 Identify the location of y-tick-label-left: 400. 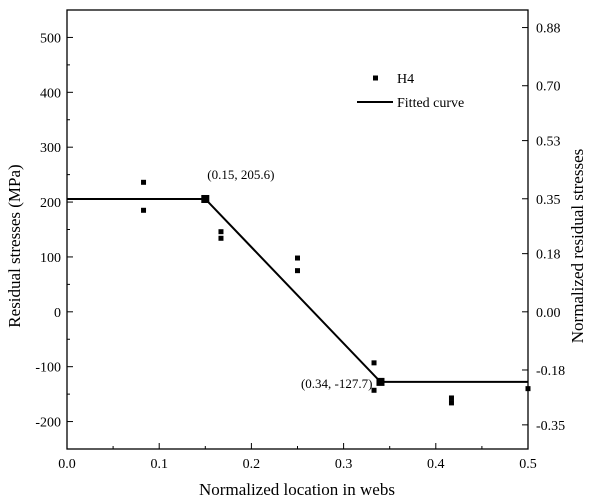
(50, 93).